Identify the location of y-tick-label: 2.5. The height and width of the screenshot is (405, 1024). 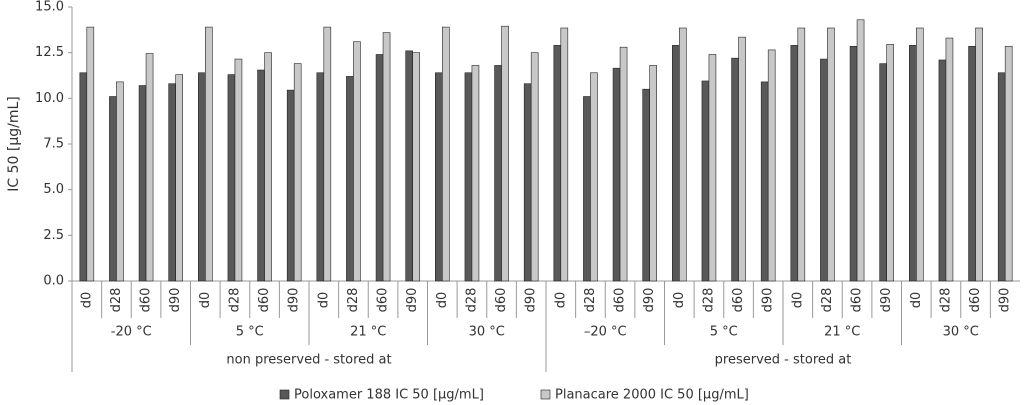
(53, 235).